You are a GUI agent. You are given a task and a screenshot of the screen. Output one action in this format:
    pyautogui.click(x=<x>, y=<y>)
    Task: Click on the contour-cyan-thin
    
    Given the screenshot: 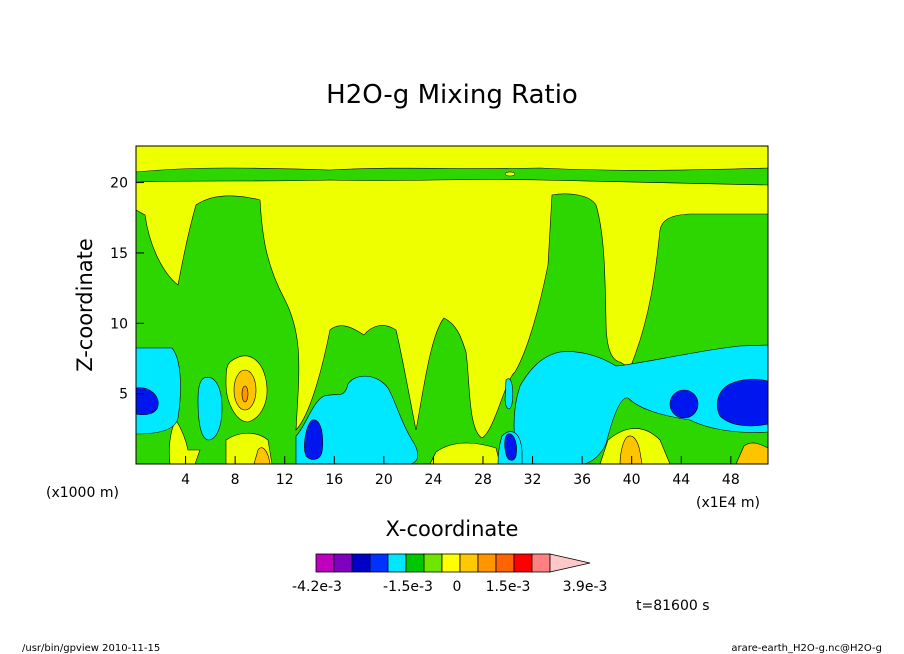 What is the action you would take?
    pyautogui.click(x=509, y=394)
    